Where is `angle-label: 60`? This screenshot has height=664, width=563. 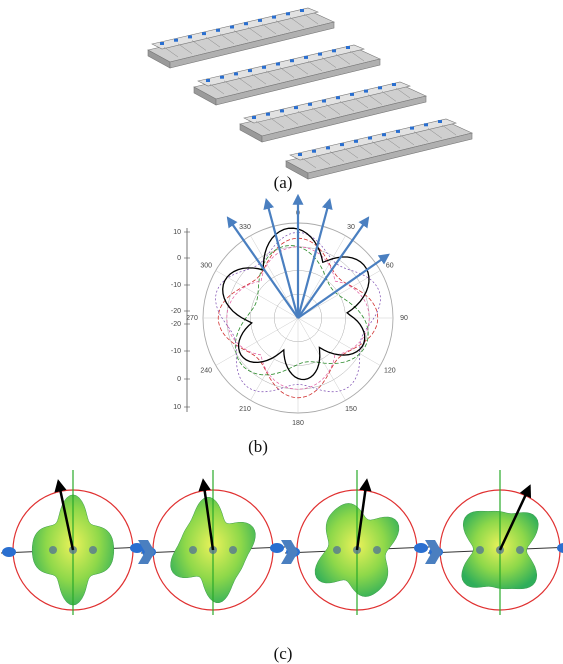 angle-label: 60 is located at coordinates (390, 265).